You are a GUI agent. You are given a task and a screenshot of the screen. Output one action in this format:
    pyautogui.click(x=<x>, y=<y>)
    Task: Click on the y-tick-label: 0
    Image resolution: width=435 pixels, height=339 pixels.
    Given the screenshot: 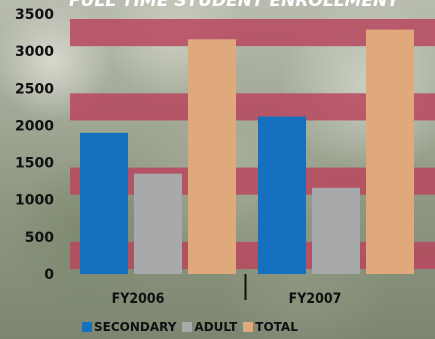 What is the action you would take?
    pyautogui.click(x=49, y=275)
    